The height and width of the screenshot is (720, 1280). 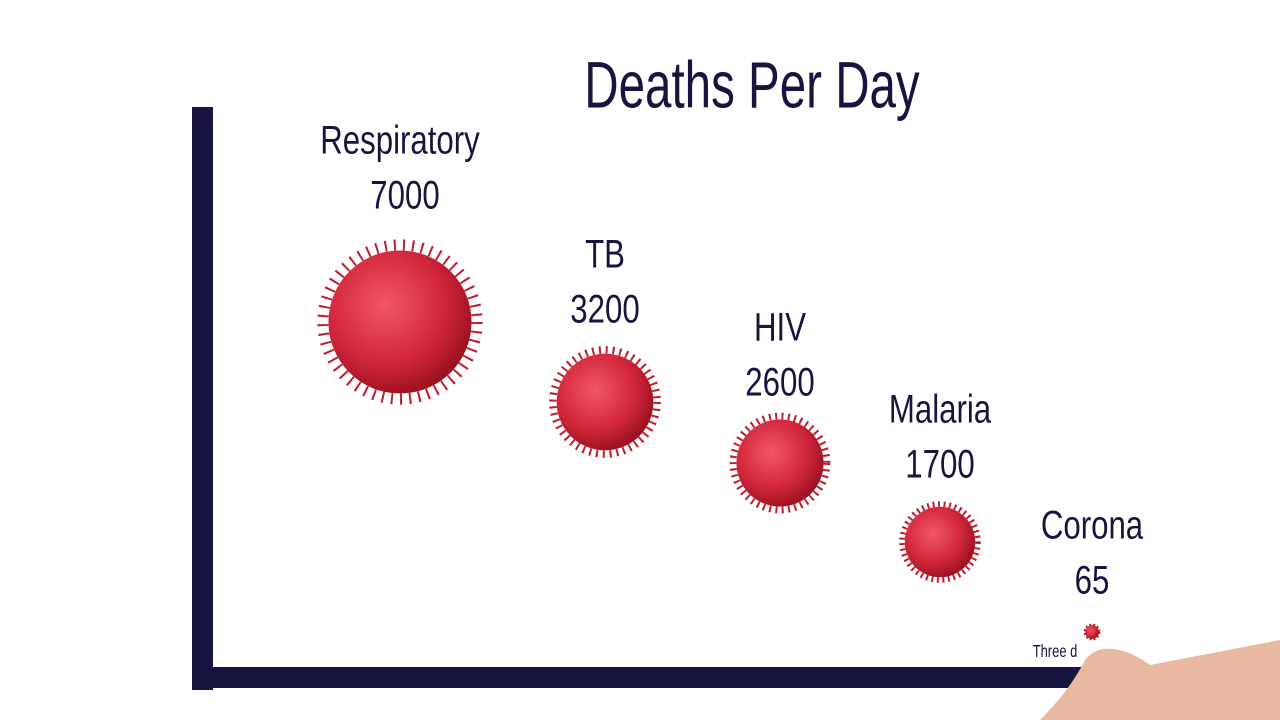 I want to click on value-label: 65, so click(x=1092, y=580).